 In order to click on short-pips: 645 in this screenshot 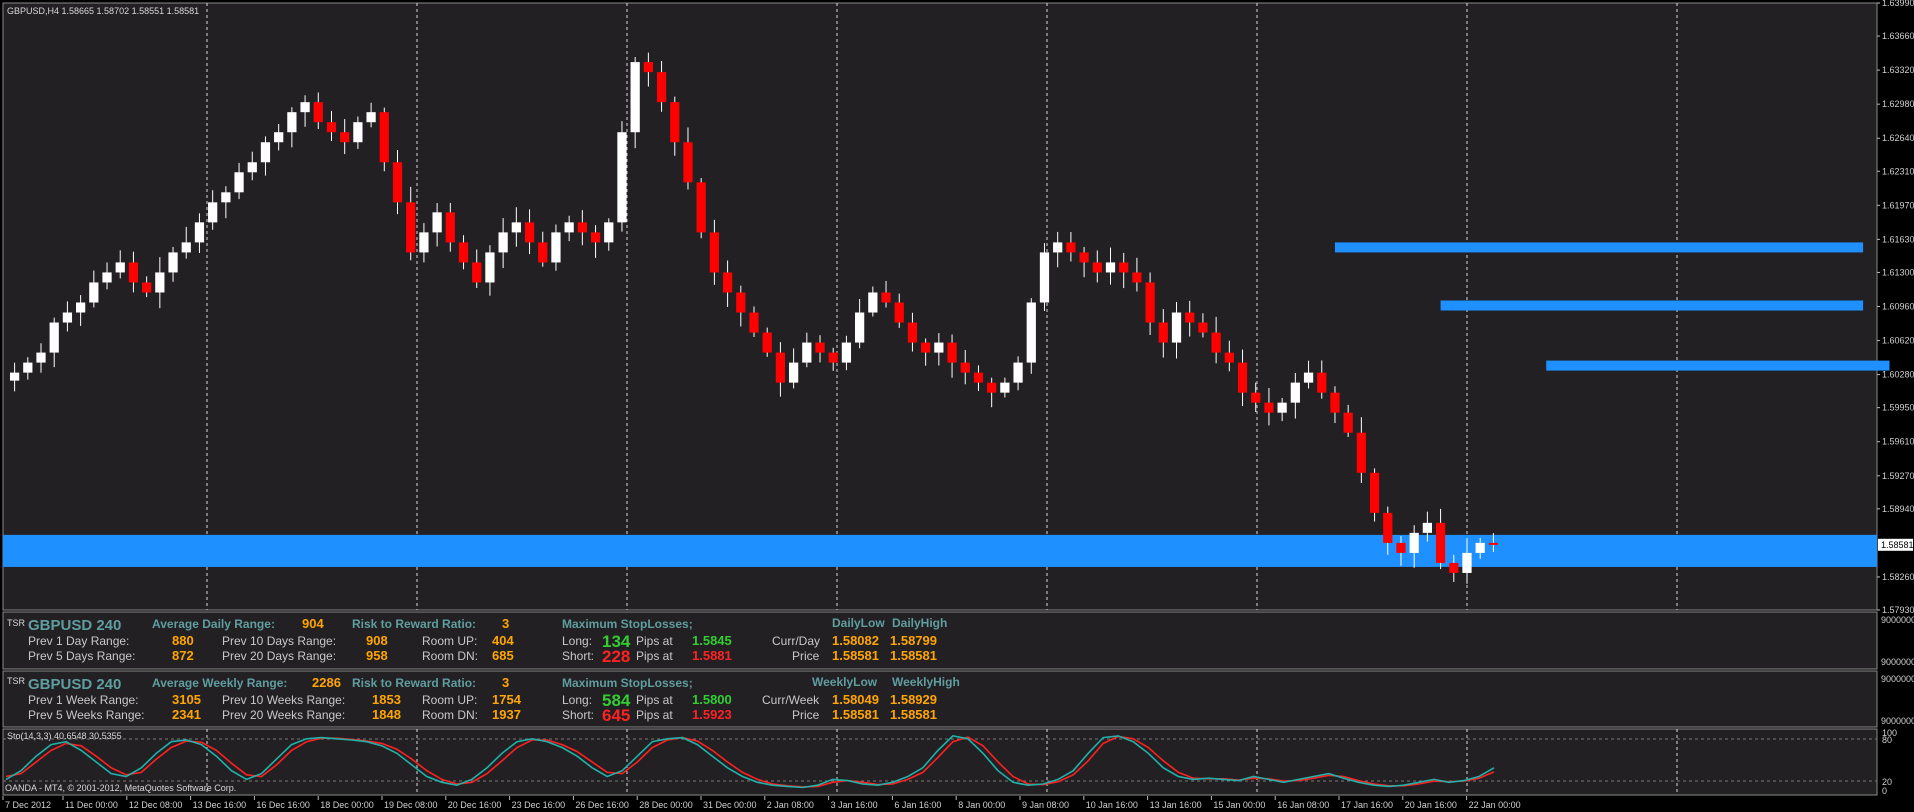, I will do `click(616, 715)`.